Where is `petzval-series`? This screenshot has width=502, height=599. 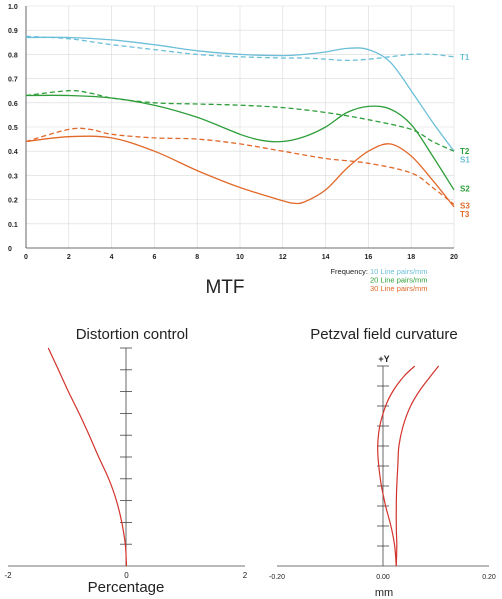 petzval-series is located at coordinates (408, 466).